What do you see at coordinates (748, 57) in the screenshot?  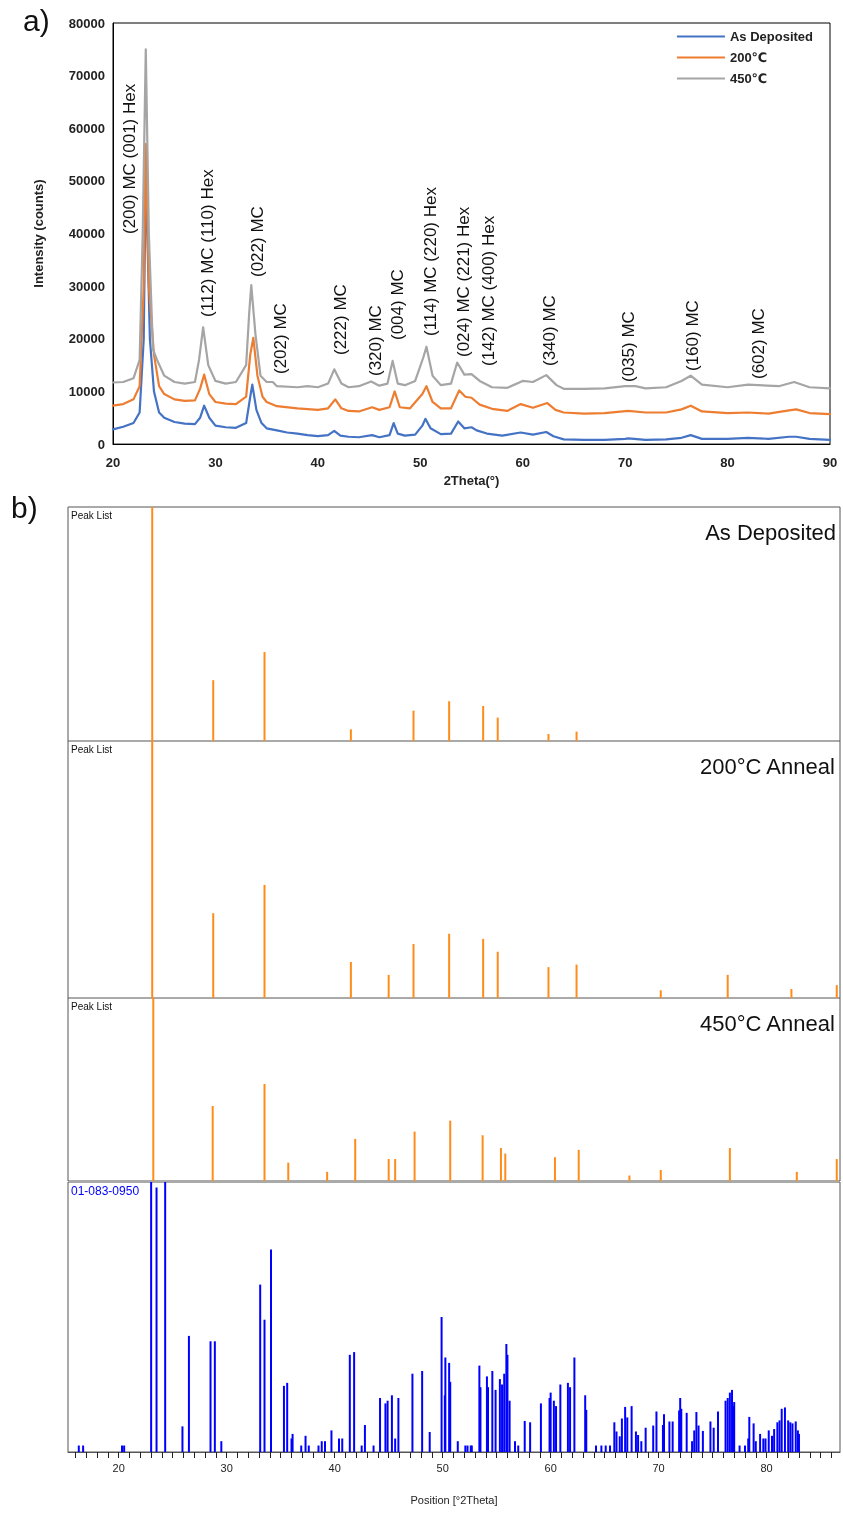 I see `legend-label: 200℃` at bounding box center [748, 57].